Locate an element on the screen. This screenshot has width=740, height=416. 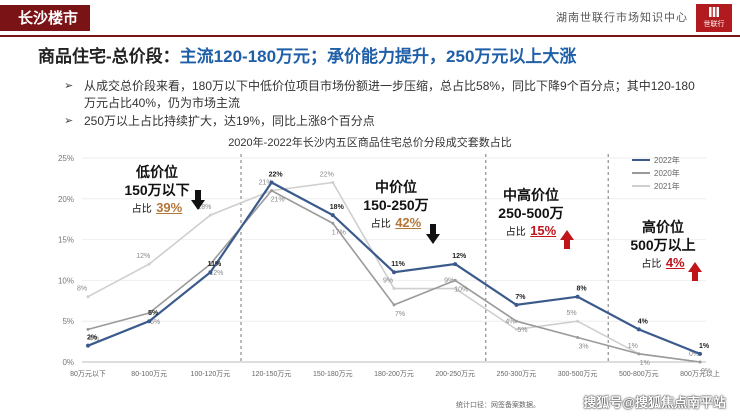
annotation-midhigh-title2: 250-500万 is located at coordinates (531, 213).